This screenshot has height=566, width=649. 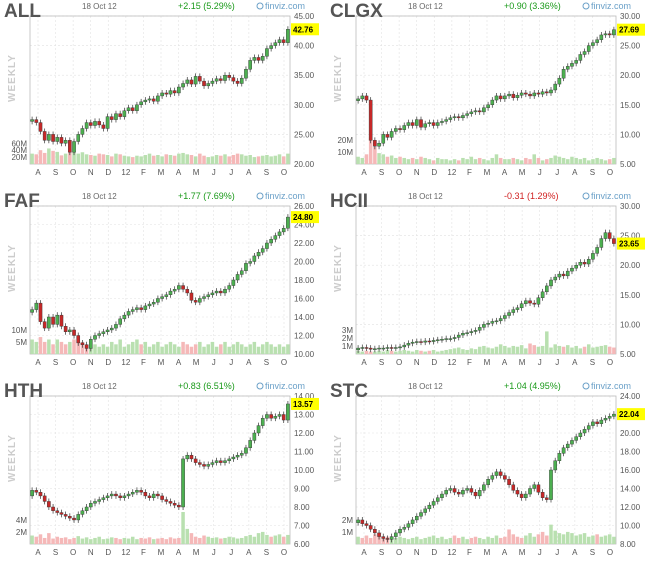 I want to click on x-tick-label: F, so click(x=143, y=172).